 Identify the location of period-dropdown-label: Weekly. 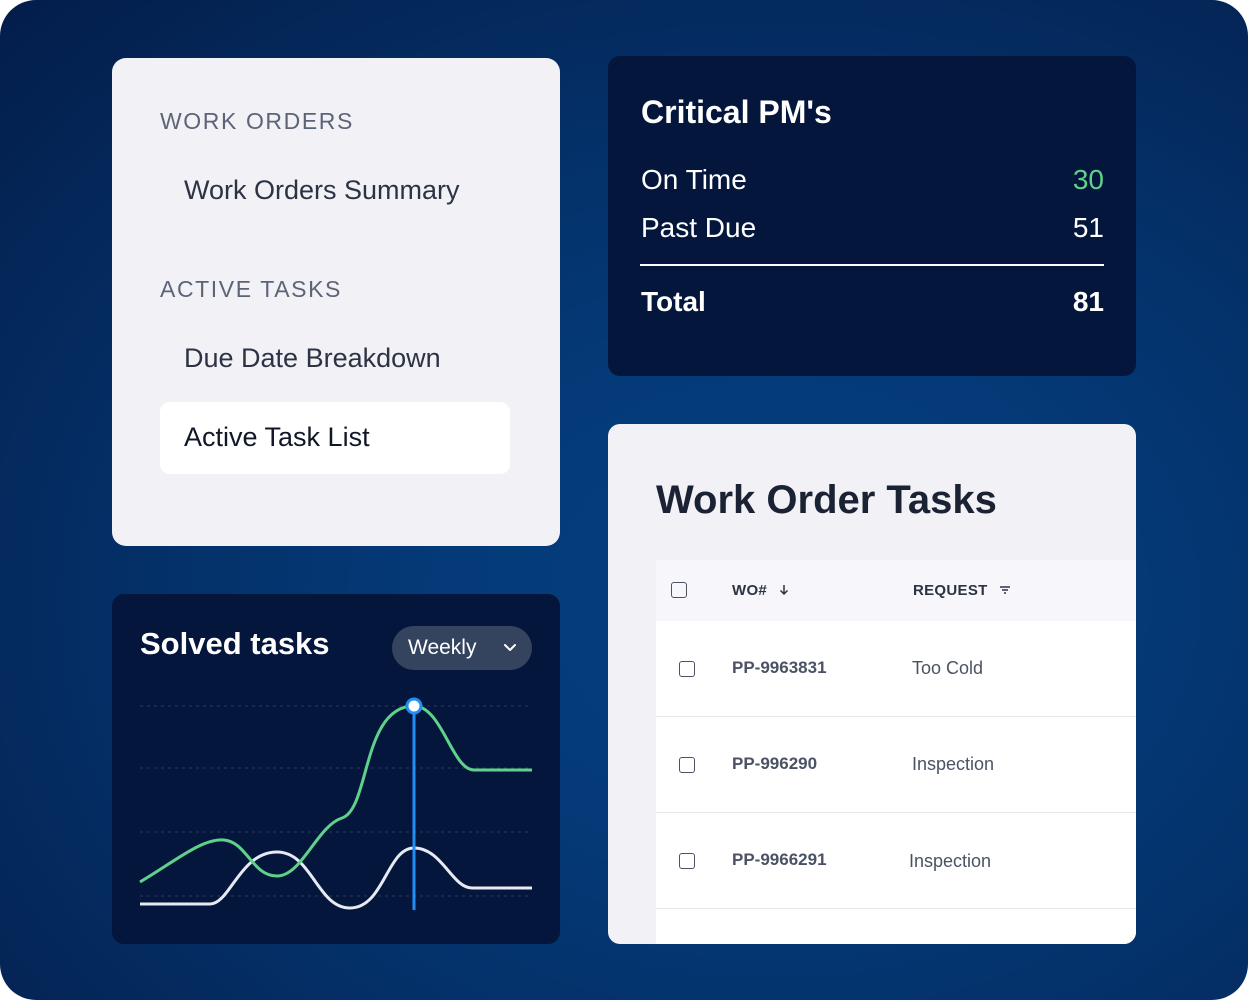
(442, 647).